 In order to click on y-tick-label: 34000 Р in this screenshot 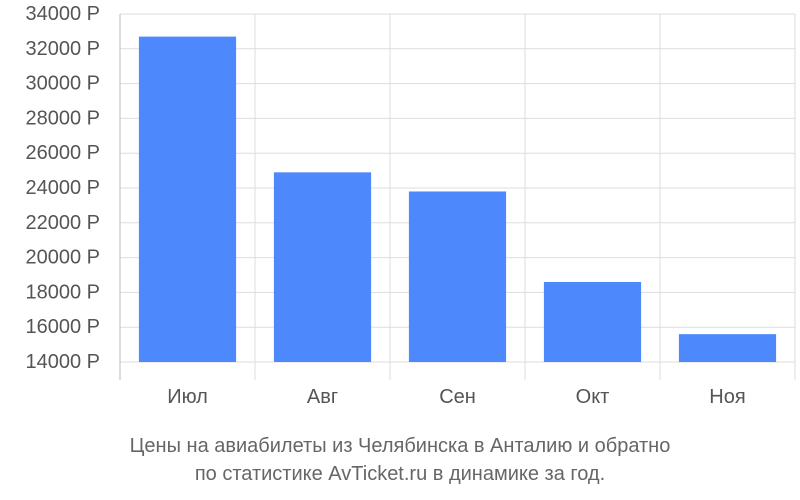, I will do `click(62, 14)`.